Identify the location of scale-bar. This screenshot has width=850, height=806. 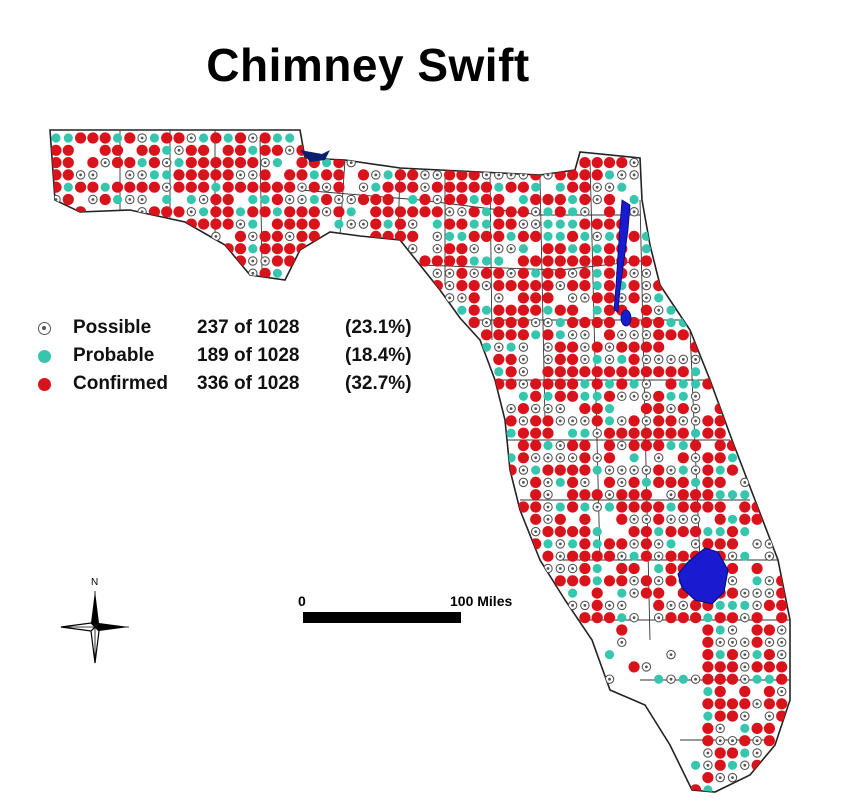
(382, 617).